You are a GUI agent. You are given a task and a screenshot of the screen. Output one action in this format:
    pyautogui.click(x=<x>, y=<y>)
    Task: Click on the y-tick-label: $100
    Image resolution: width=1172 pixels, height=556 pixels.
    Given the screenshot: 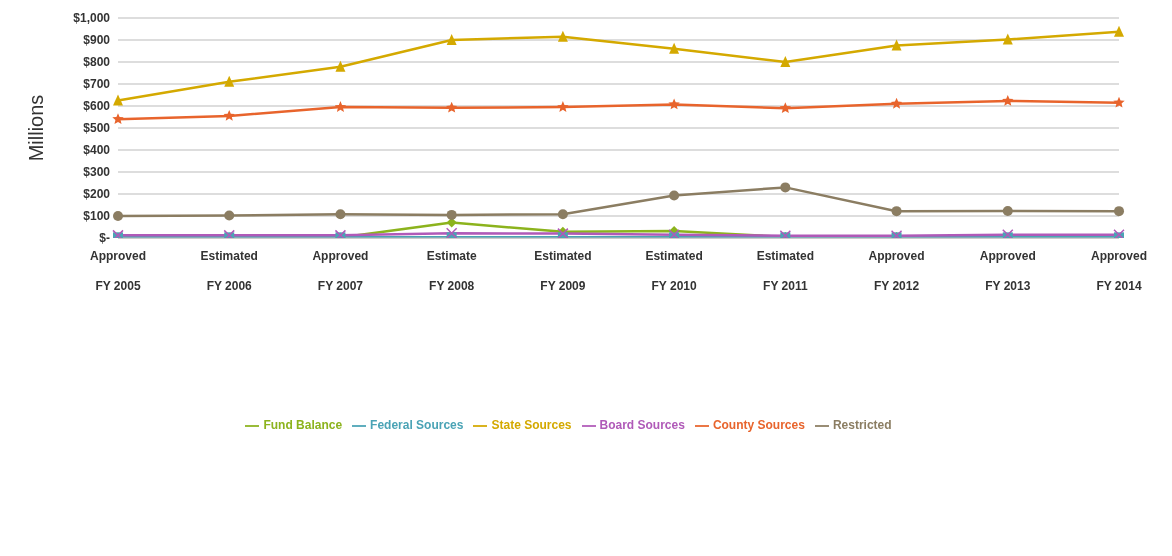 What is the action you would take?
    pyautogui.click(x=97, y=216)
    